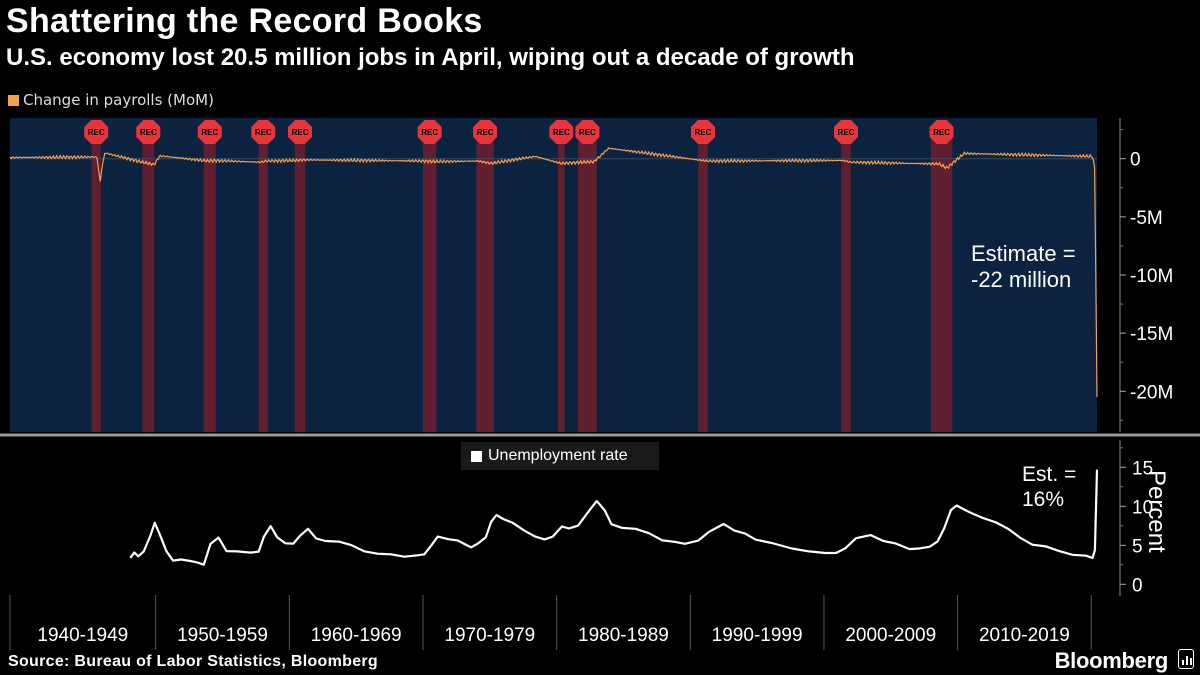 The image size is (1200, 675). What do you see at coordinates (1137, 585) in the screenshot?
I see `unemployment-y-tick-label: 0` at bounding box center [1137, 585].